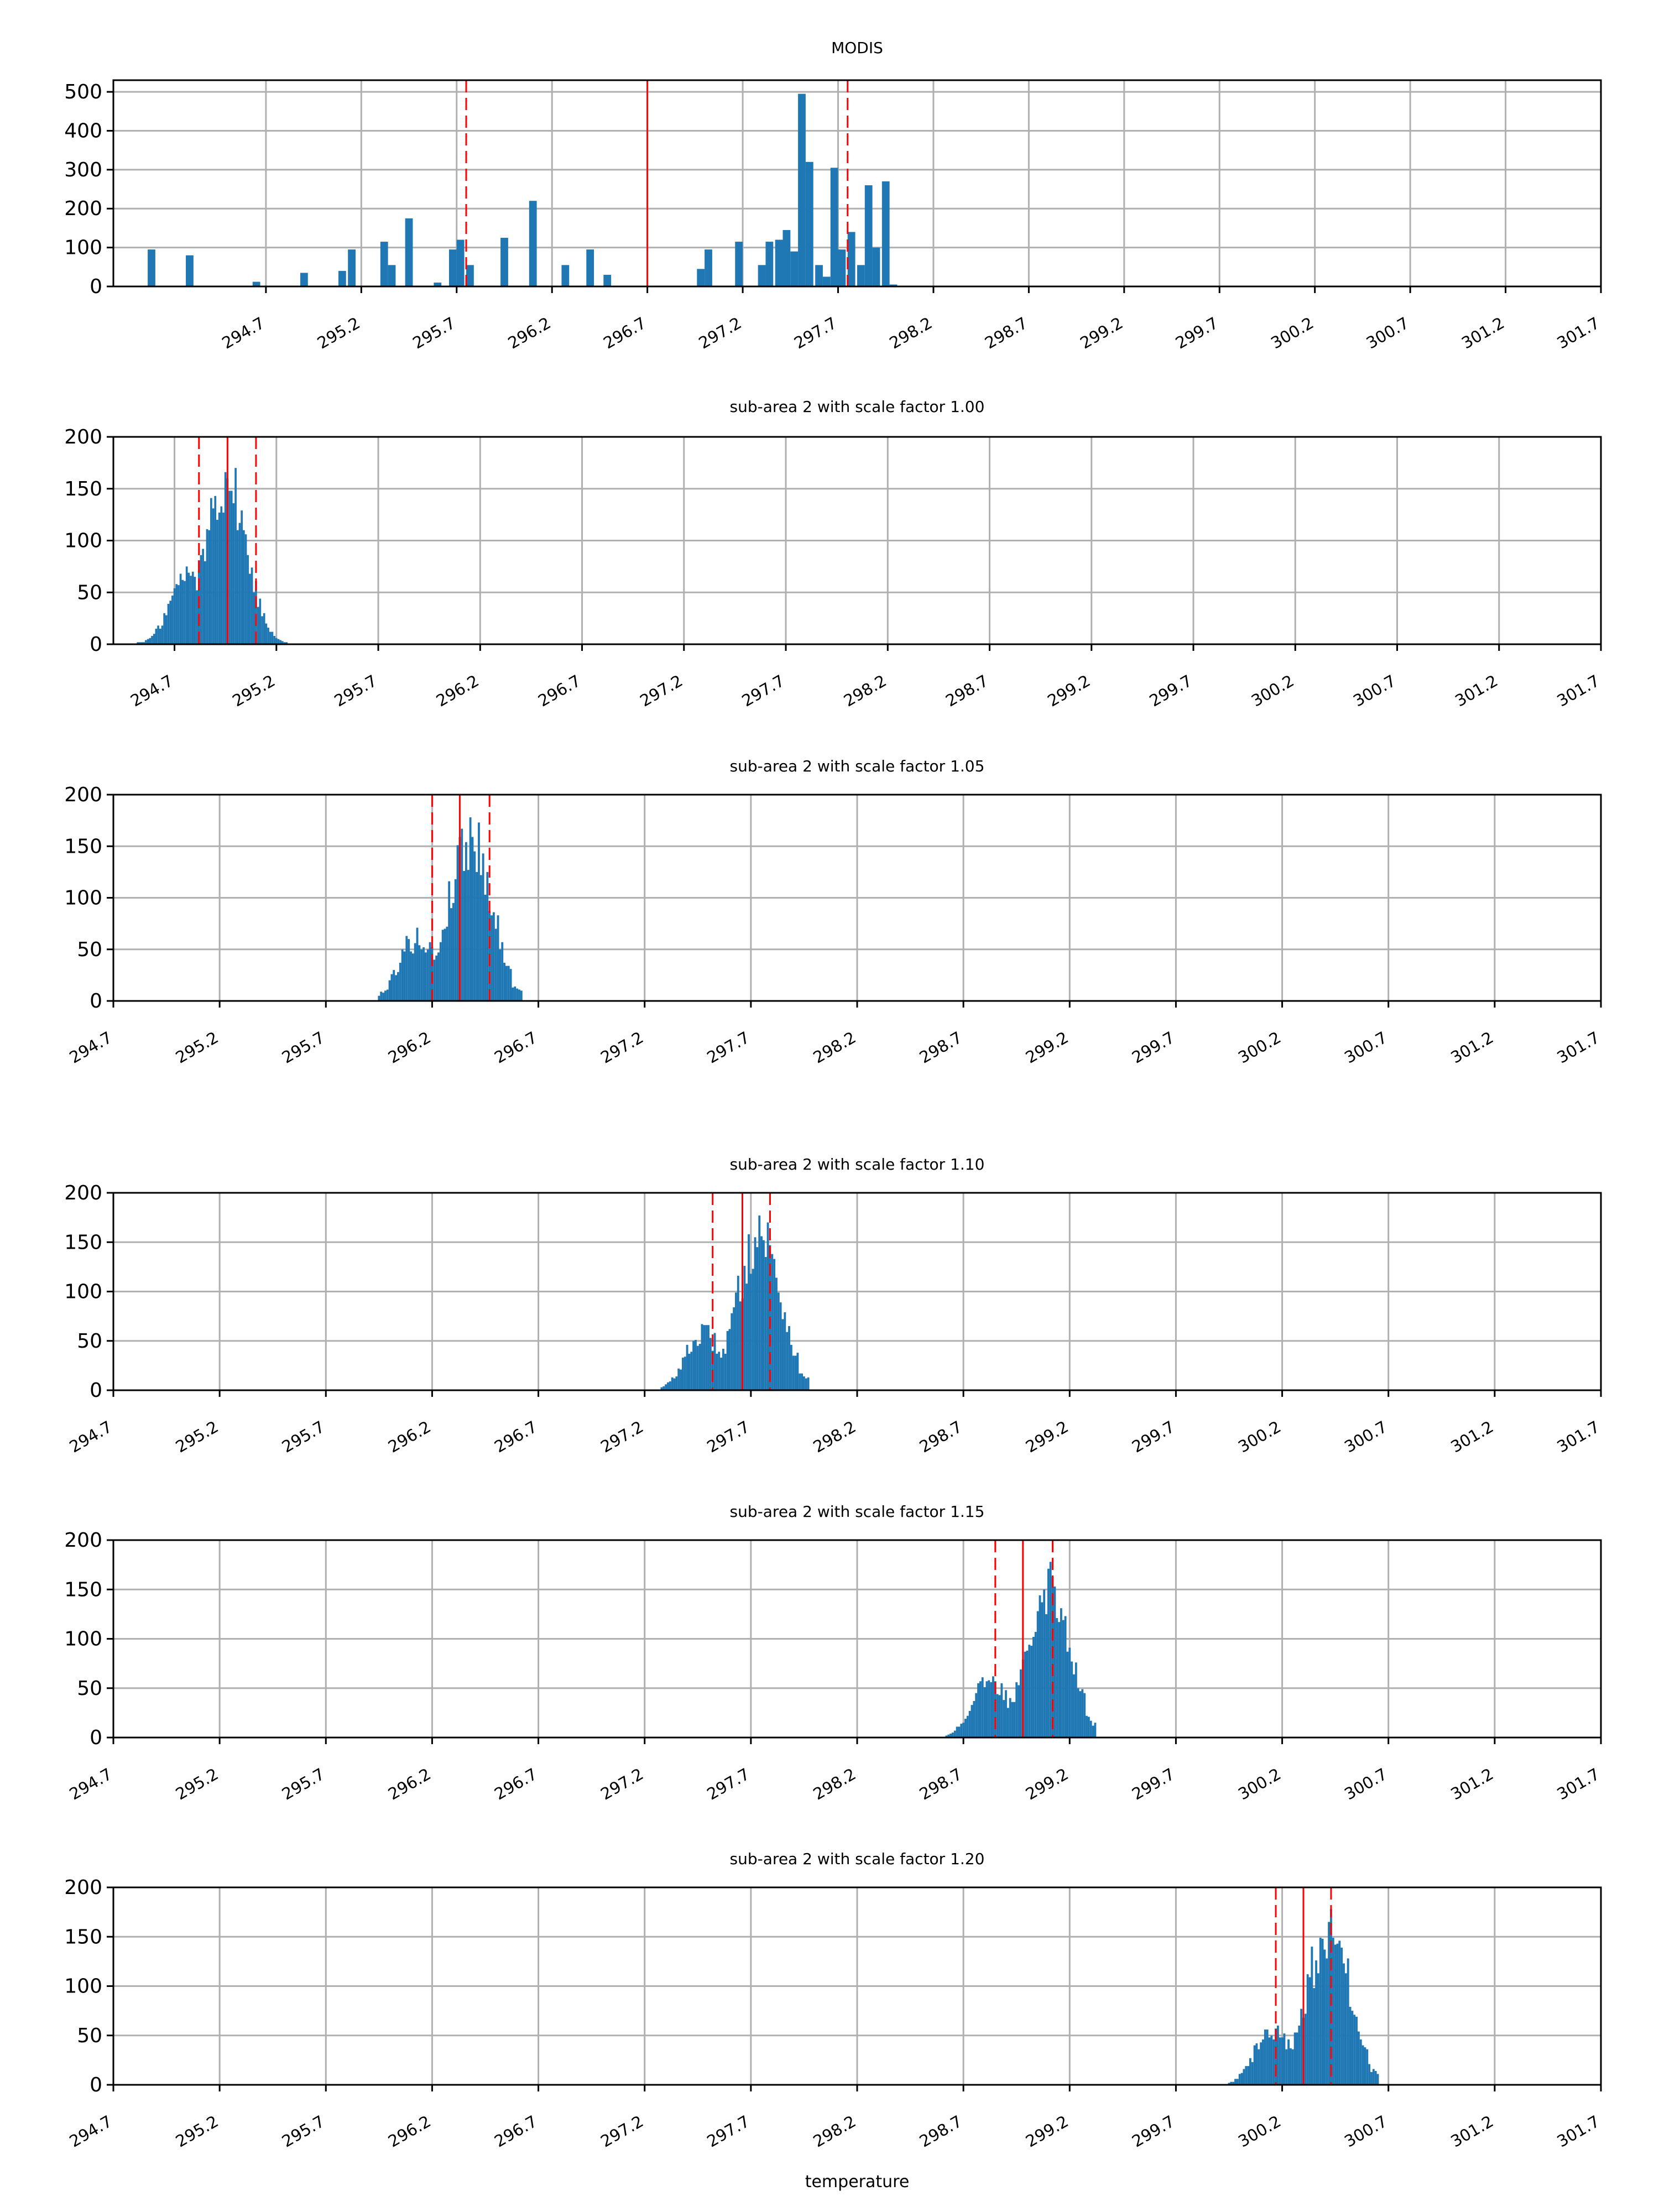 The height and width of the screenshot is (2212, 1659). Describe the element at coordinates (83, 1640) in the screenshot. I see `y-tick-label: 100` at that location.